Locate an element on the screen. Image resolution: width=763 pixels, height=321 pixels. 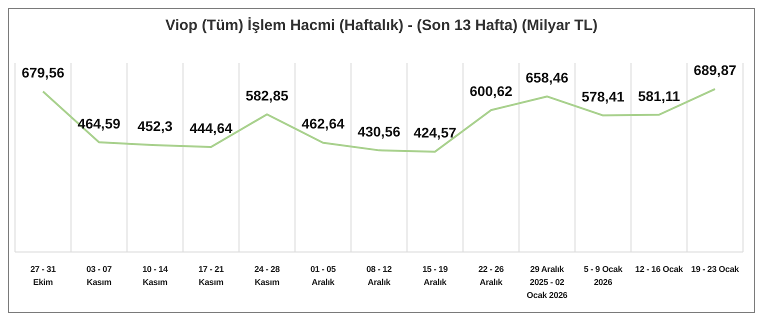
data-label: 452,3 is located at coordinates (155, 126).